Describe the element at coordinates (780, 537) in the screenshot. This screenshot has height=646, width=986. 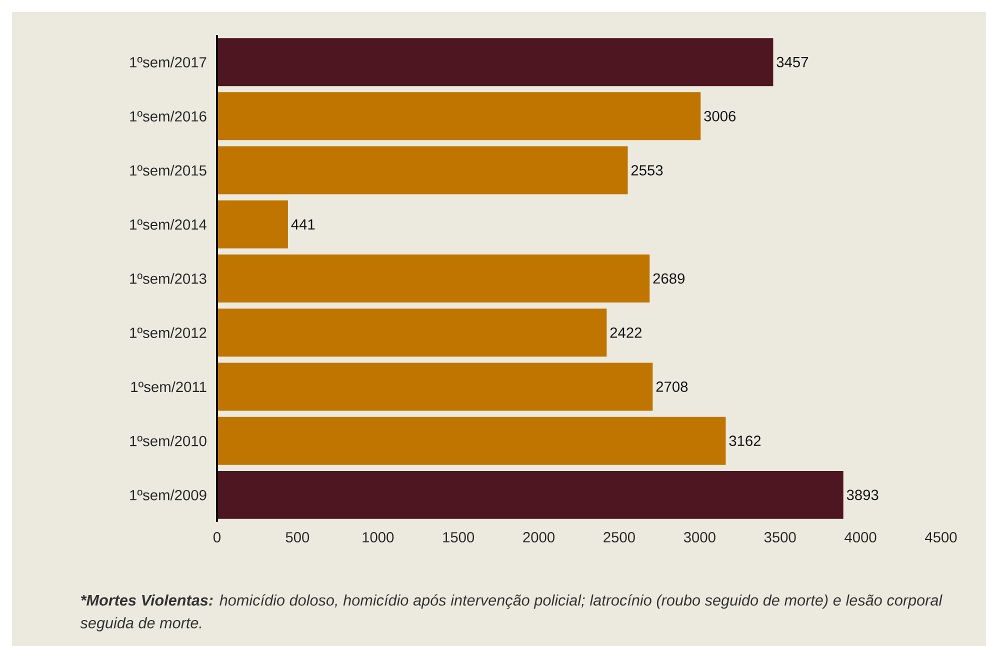
I see `x-tick-label: 3500` at that location.